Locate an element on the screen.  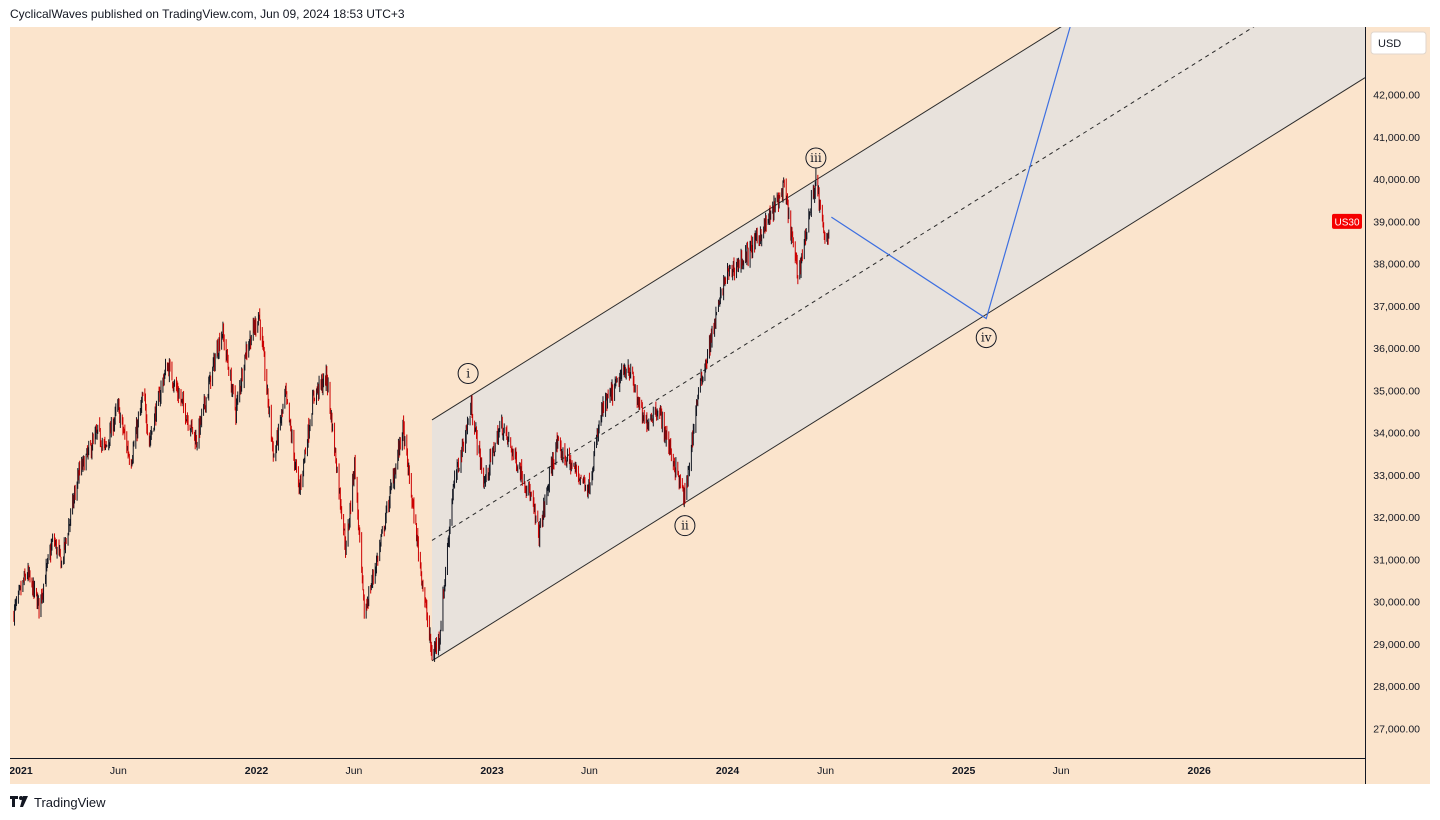
price-tick-label: 35,000.00 is located at coordinates (1396, 391).